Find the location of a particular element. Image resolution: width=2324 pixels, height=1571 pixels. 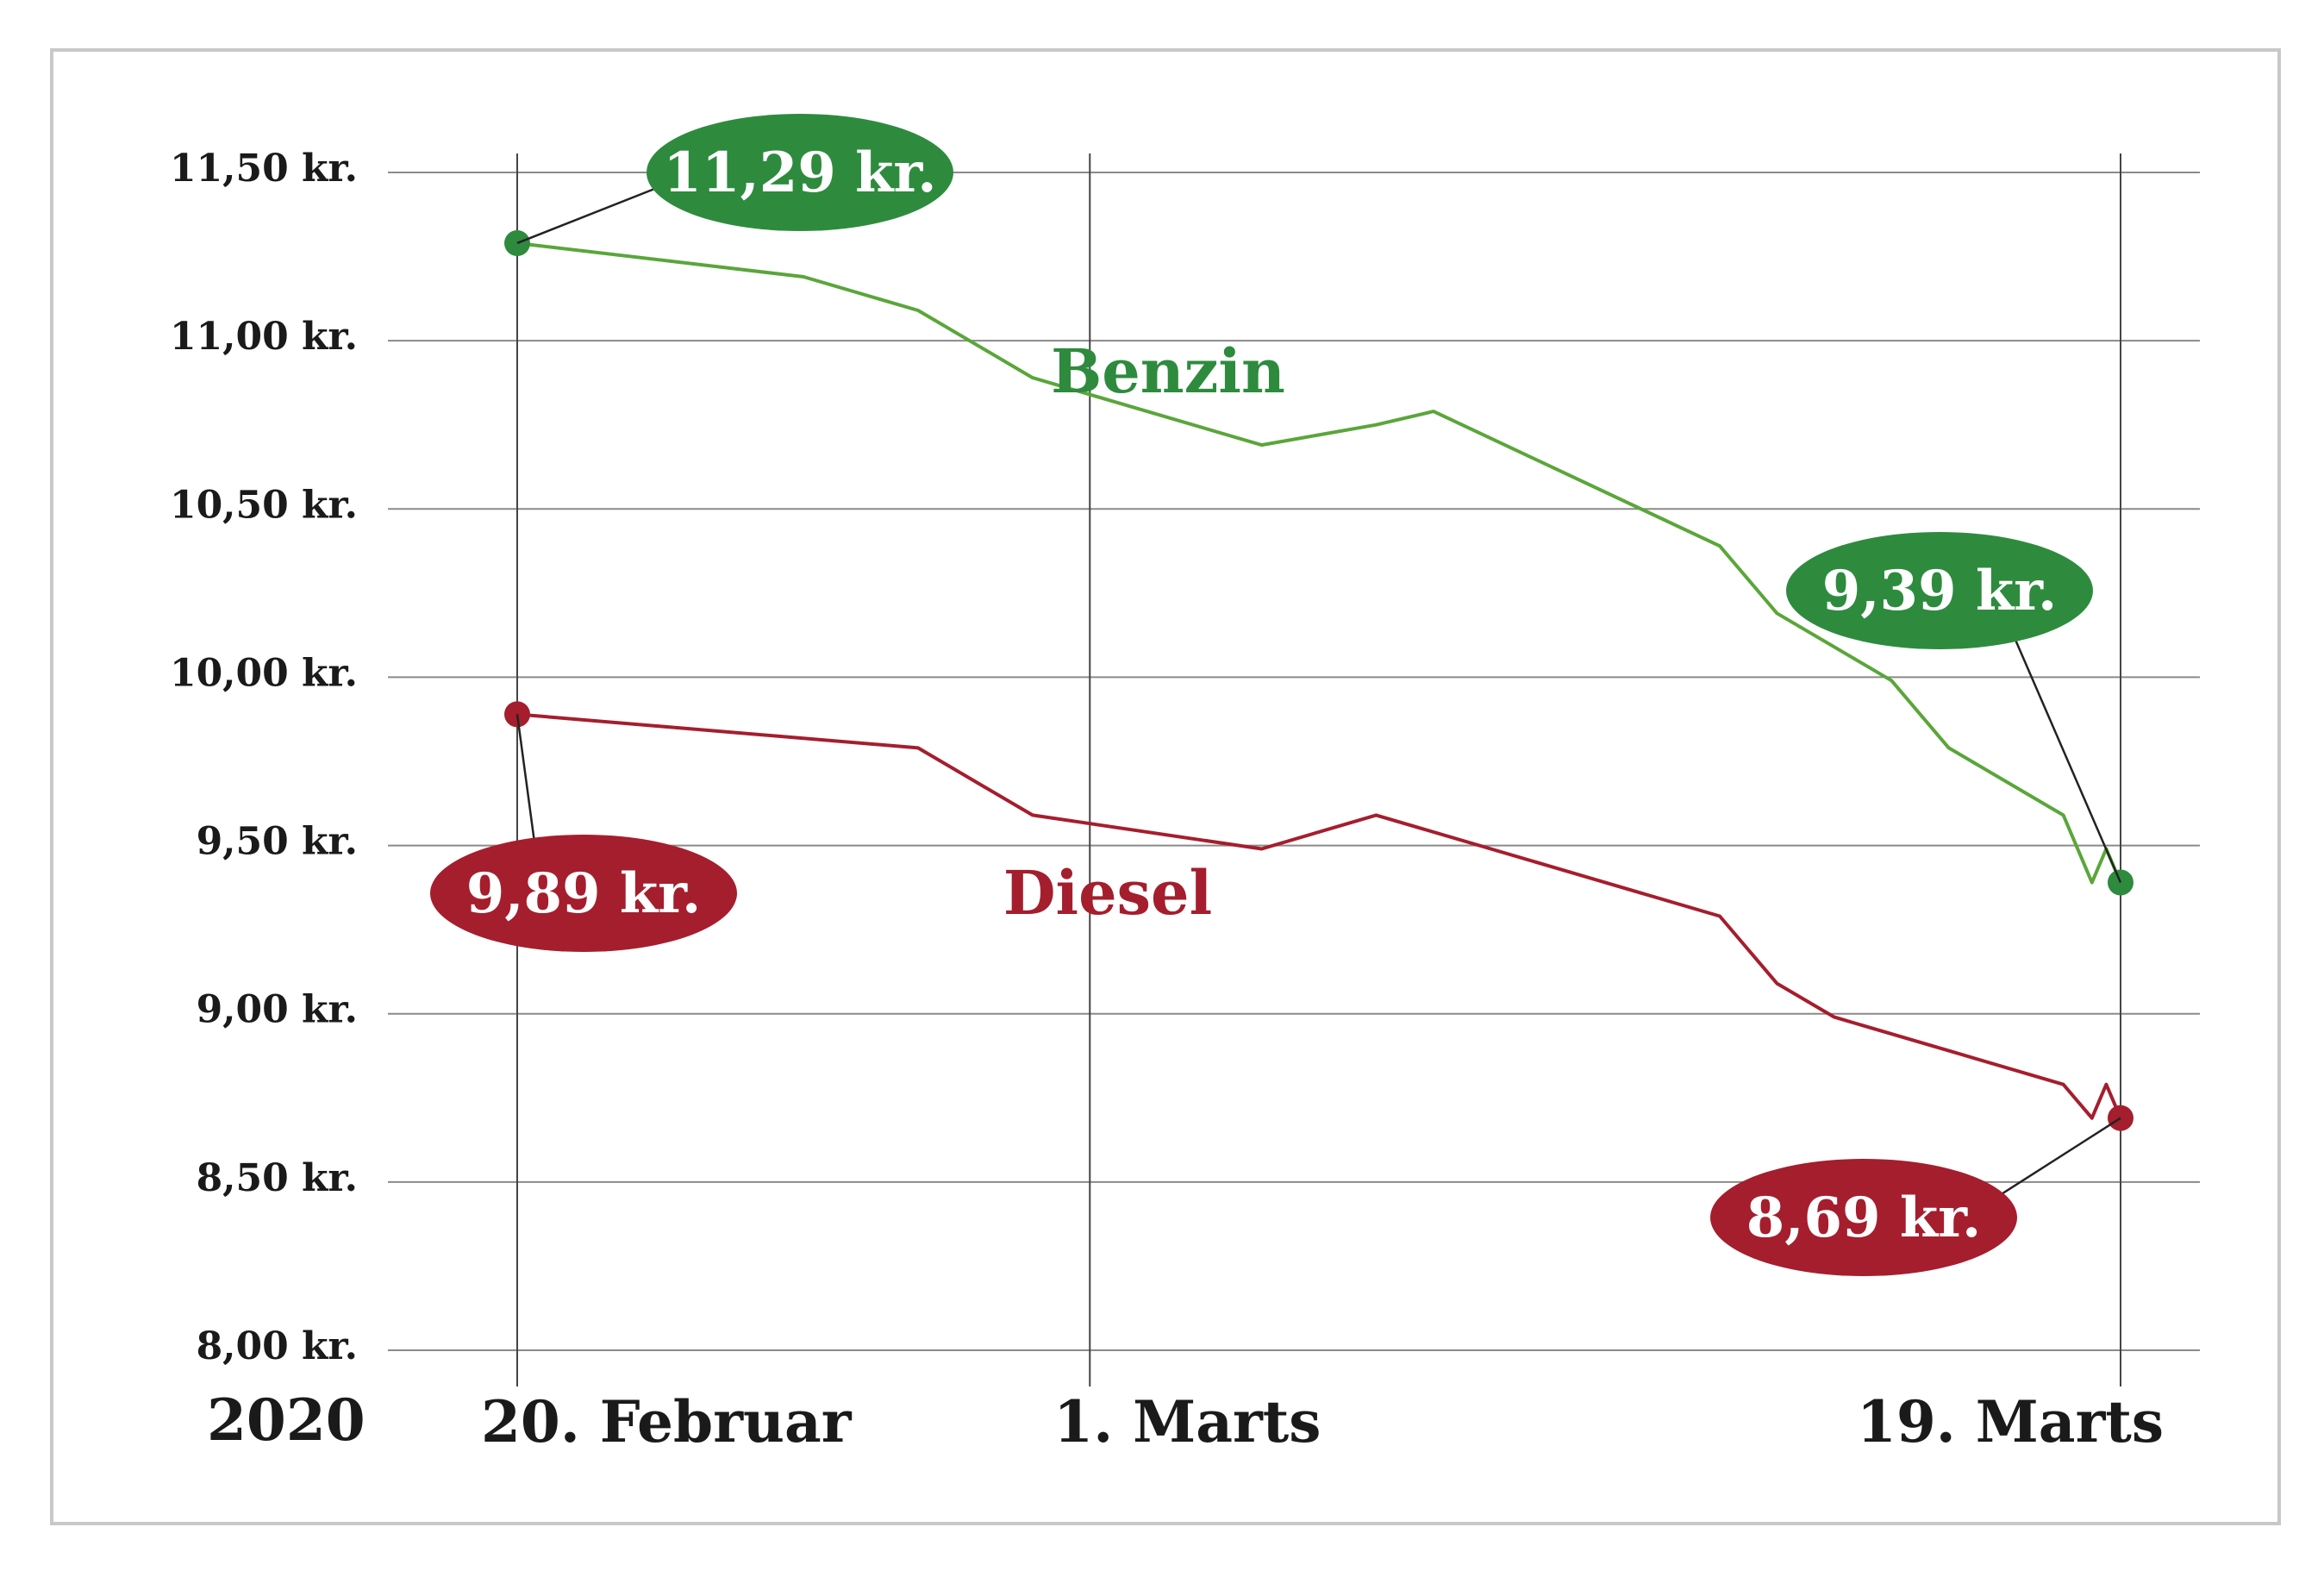

y-tick-label: 10,00 kr. is located at coordinates (264, 673).